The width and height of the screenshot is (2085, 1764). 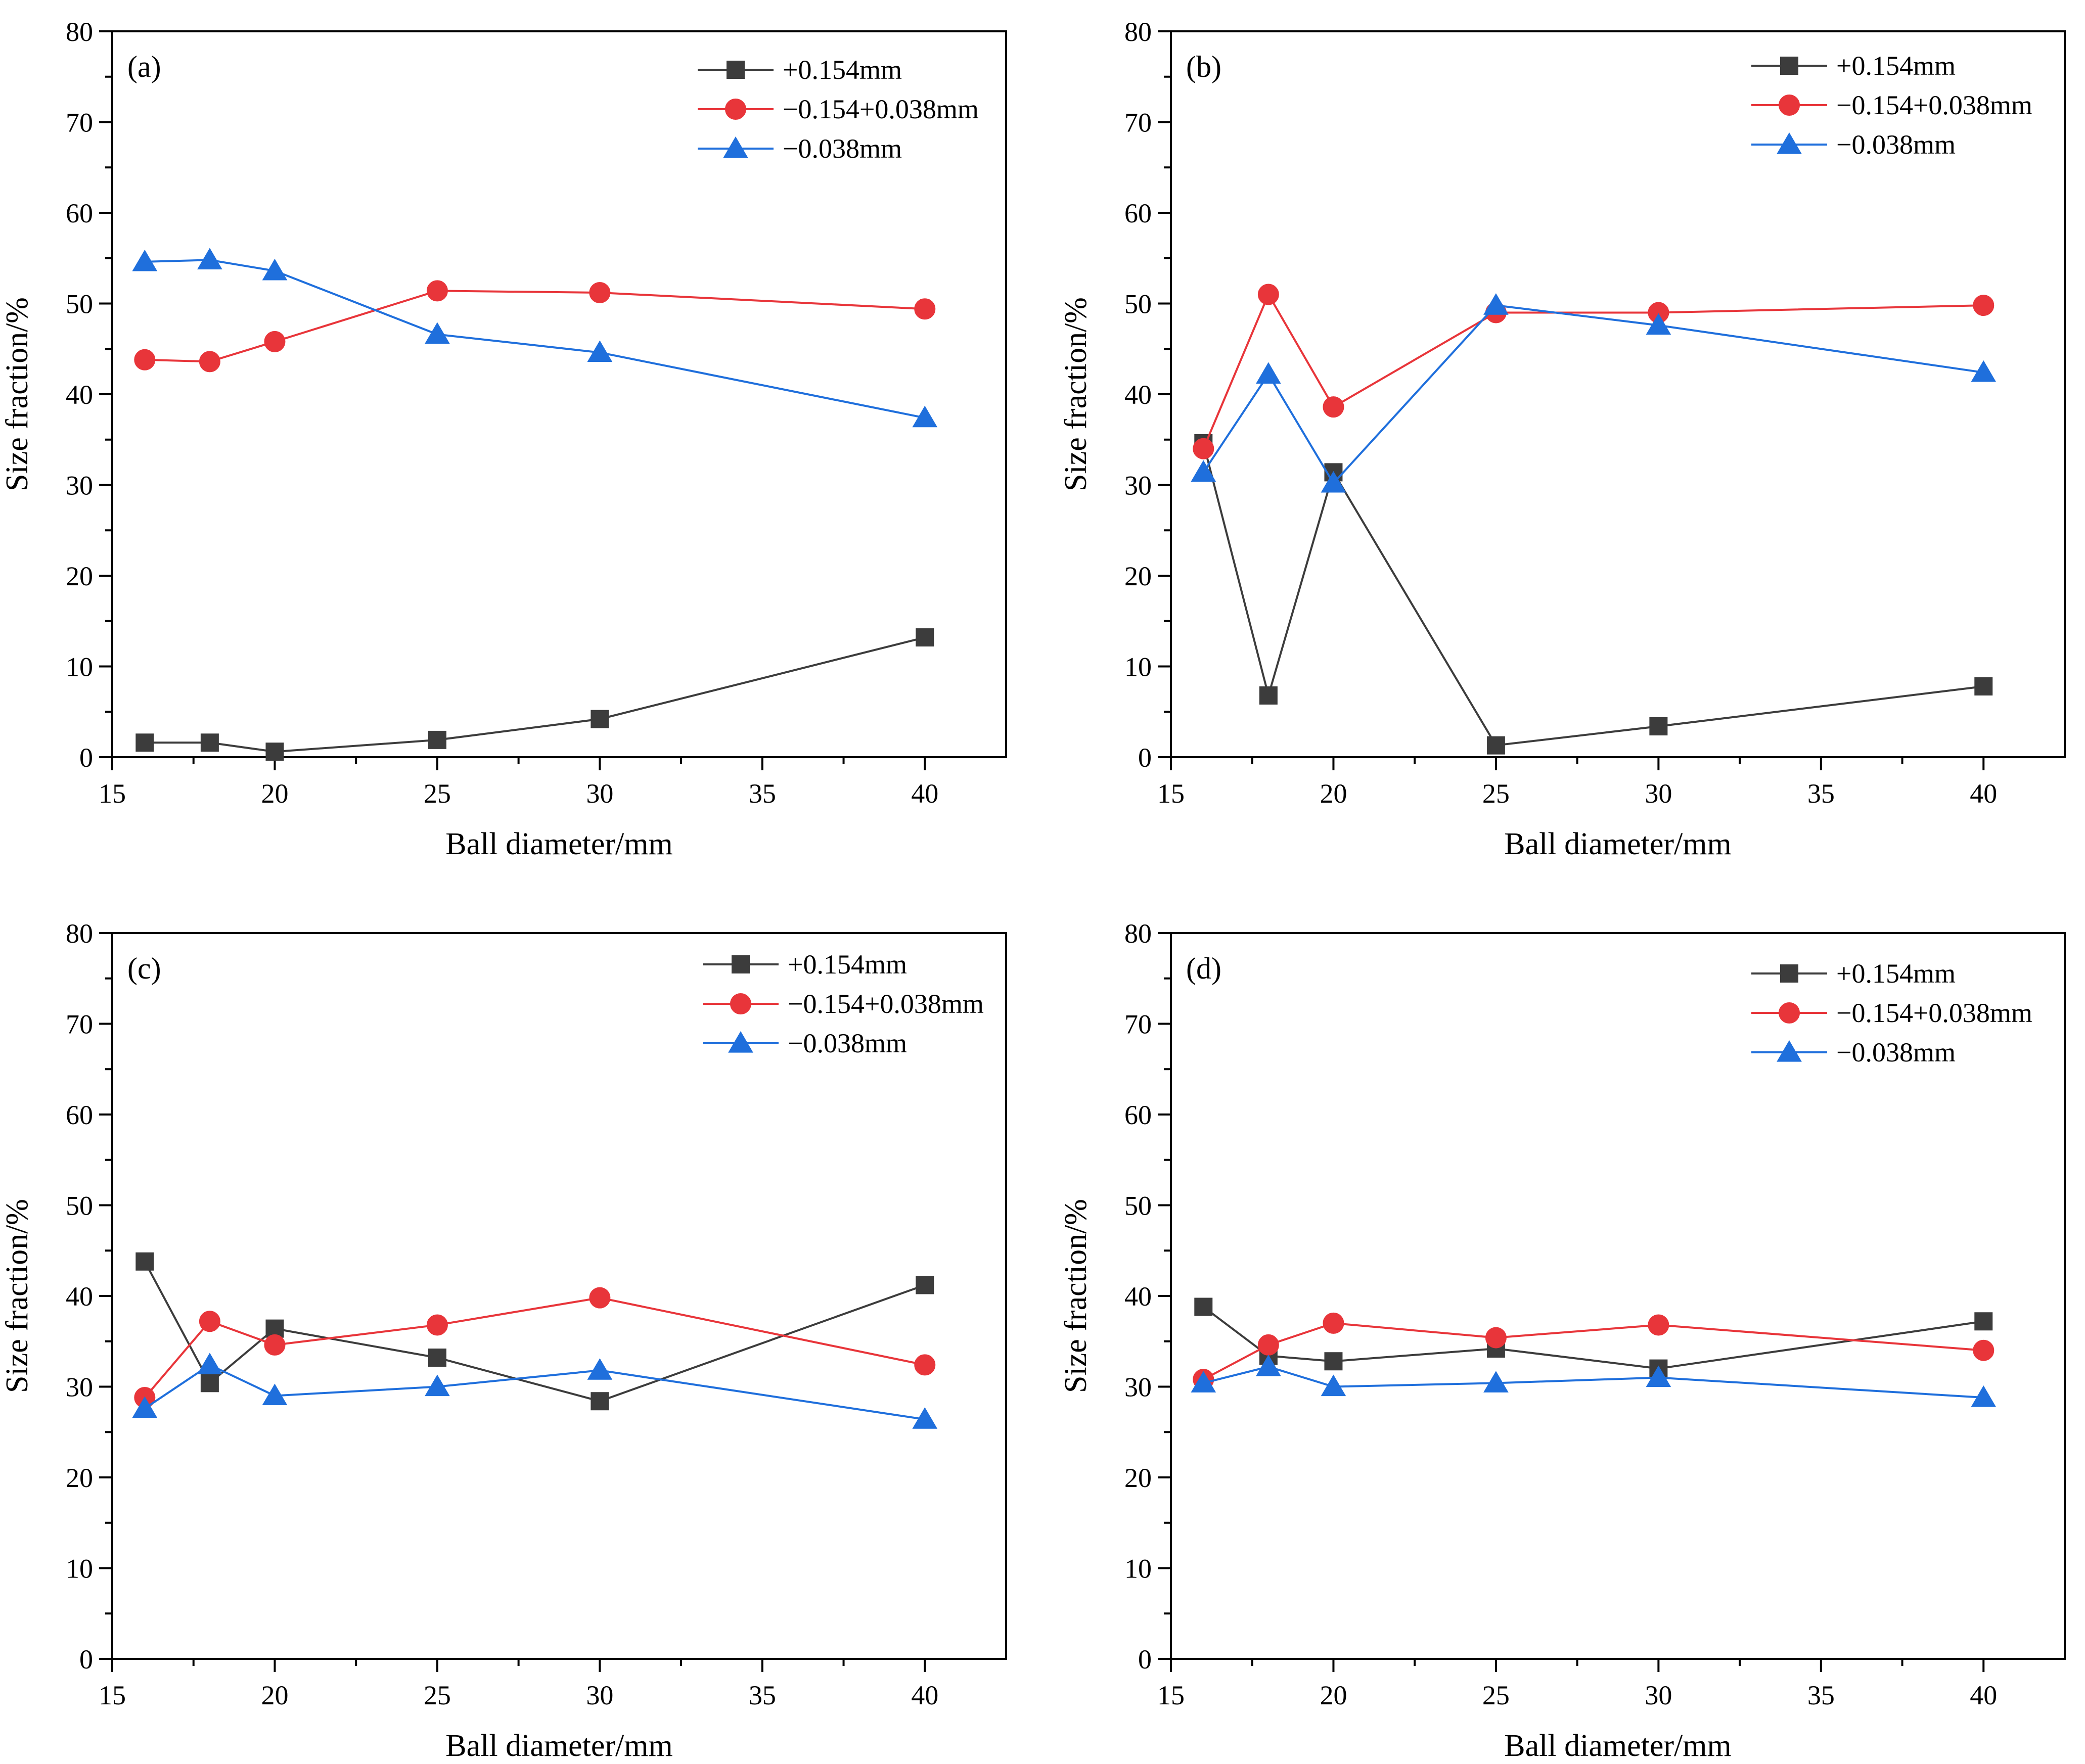 What do you see at coordinates (1896, 66) in the screenshot?
I see `legend-label: +0.154mm` at bounding box center [1896, 66].